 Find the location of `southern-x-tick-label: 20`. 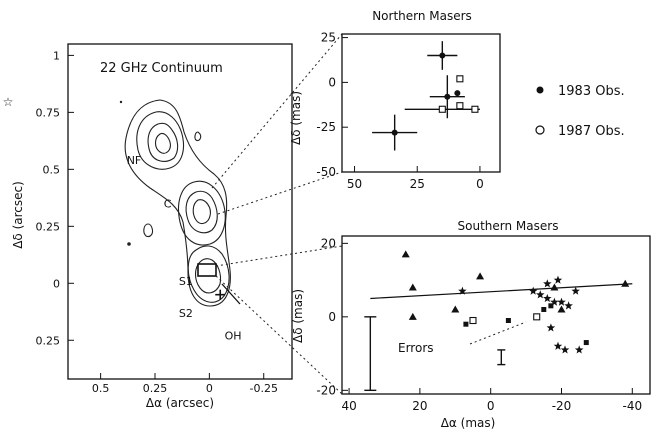

southern-x-tick-label: 20 is located at coordinates (419, 406).